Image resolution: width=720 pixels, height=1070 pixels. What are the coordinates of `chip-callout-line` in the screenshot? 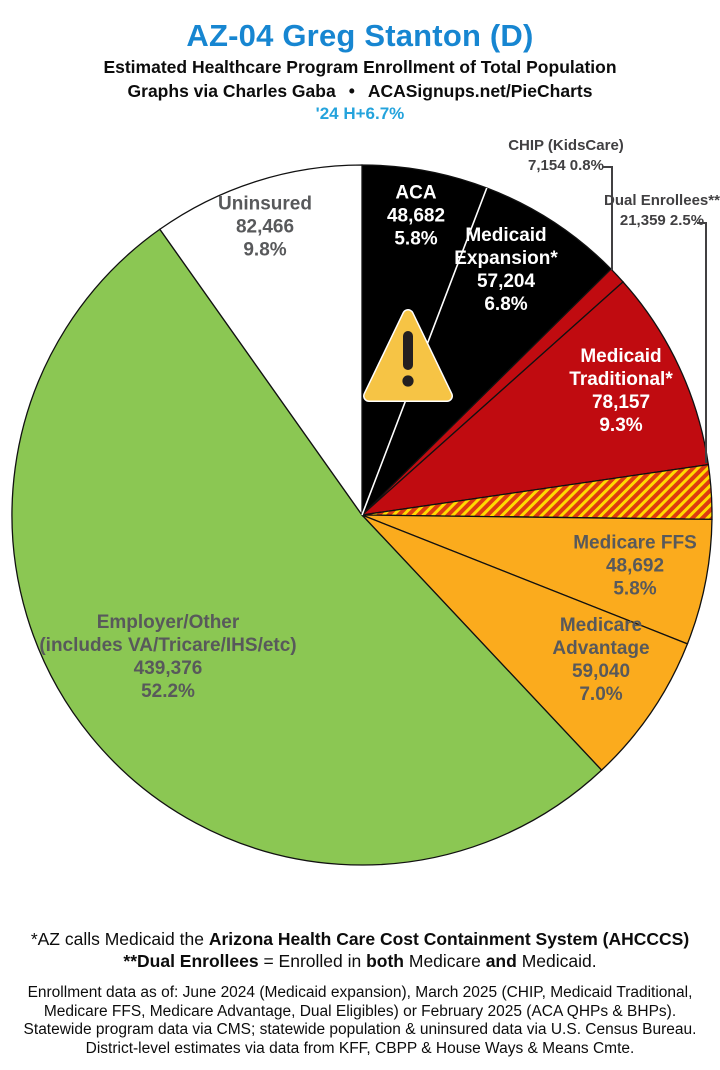 It's located at (608, 218).